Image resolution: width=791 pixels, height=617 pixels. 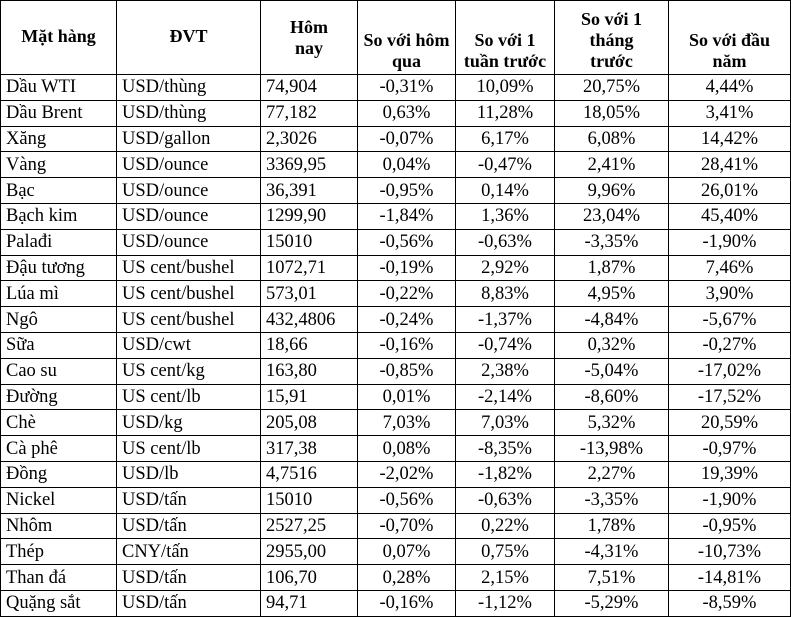 What do you see at coordinates (58, 500) in the screenshot?
I see `cell-commodity: Nickel` at bounding box center [58, 500].